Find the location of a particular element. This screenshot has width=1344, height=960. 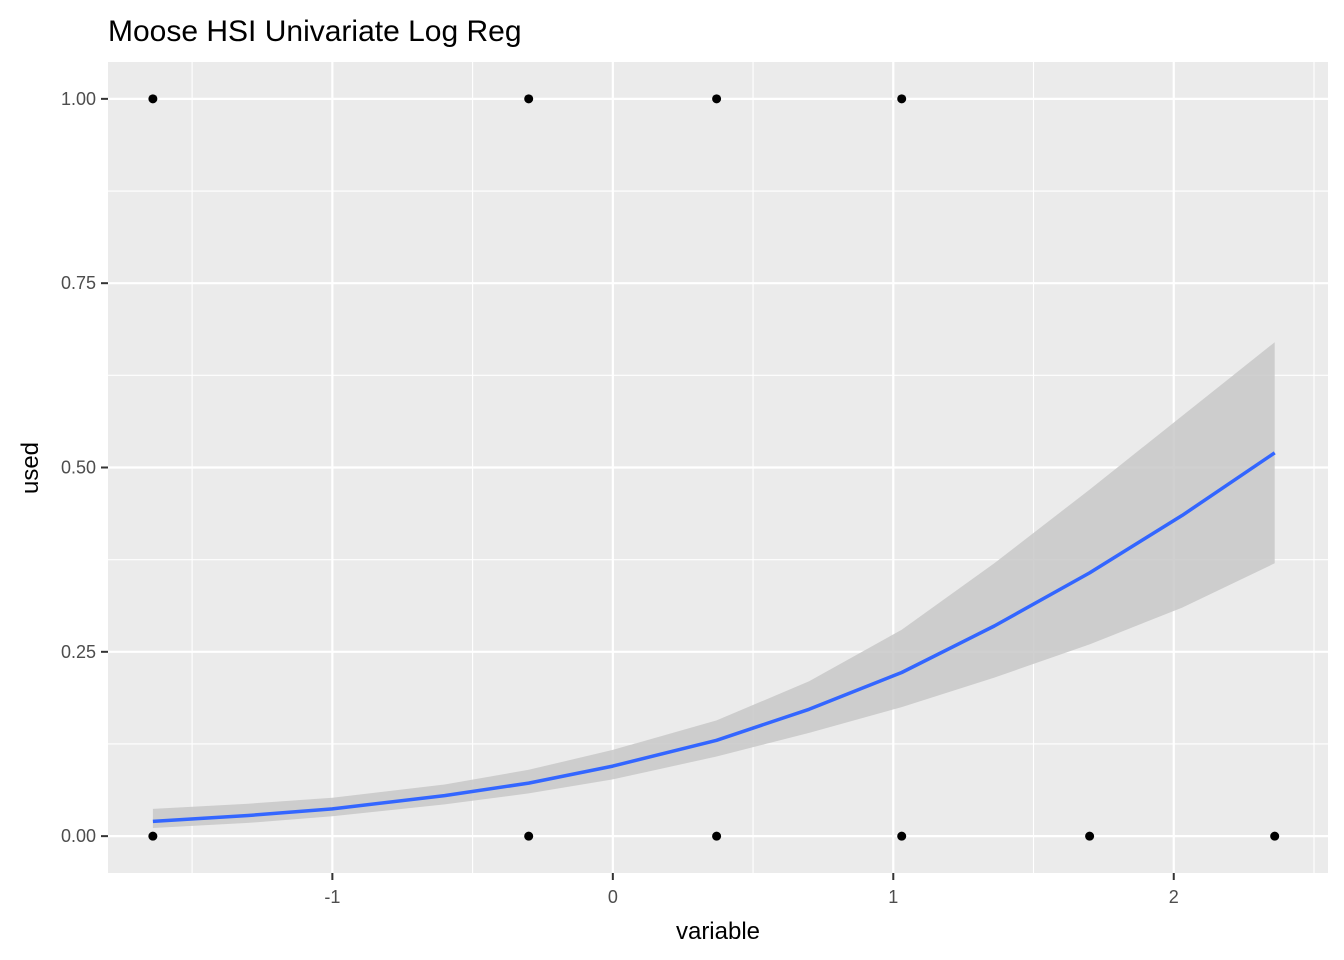

y-tick-label: 0.25 is located at coordinates (78, 652).